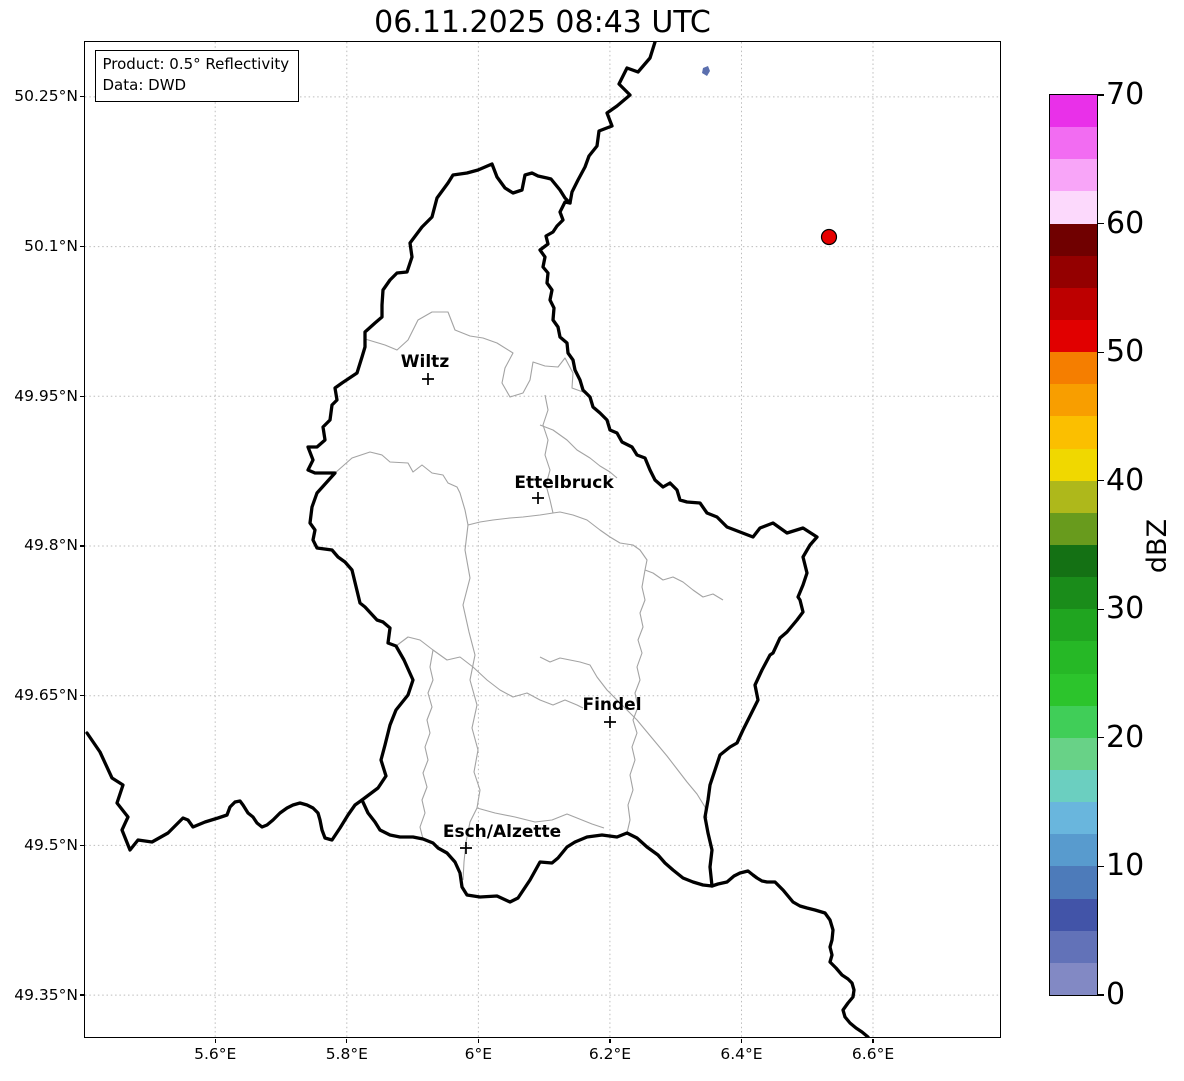 The image size is (1184, 1081). I want to click on city-marker-esch-alzette, so click(465, 847).